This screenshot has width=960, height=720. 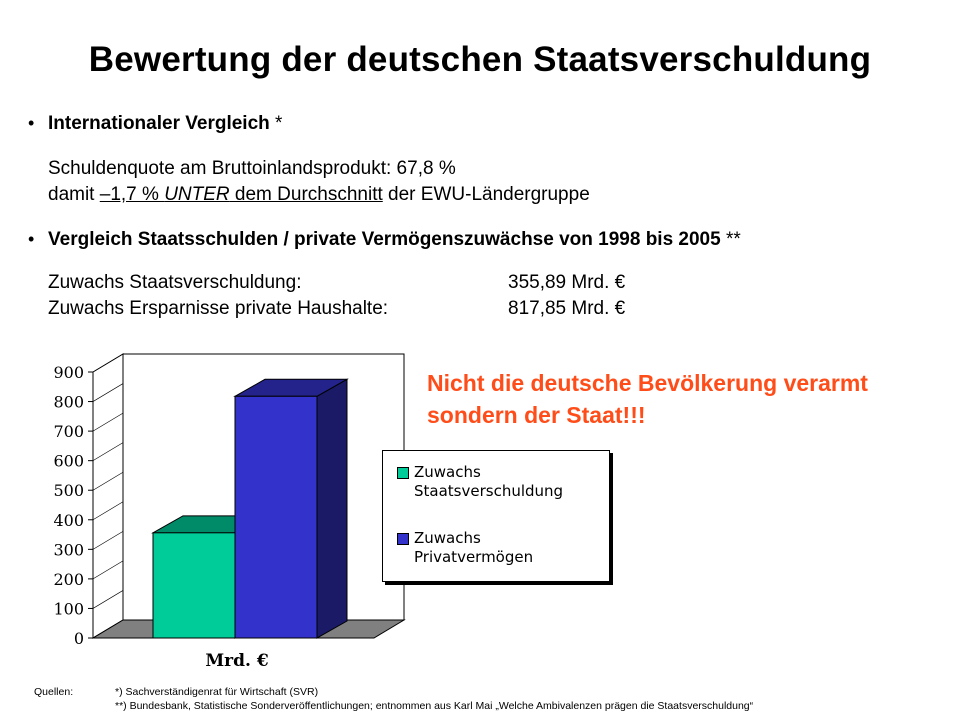 I want to click on y-tick-label: 300, so click(x=68, y=549).